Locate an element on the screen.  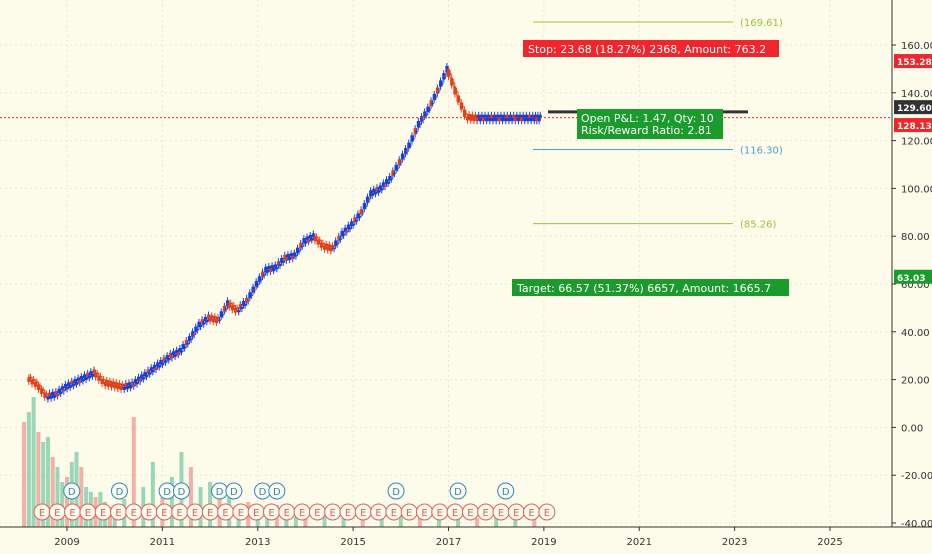
level-label: (85.26) is located at coordinates (758, 225).